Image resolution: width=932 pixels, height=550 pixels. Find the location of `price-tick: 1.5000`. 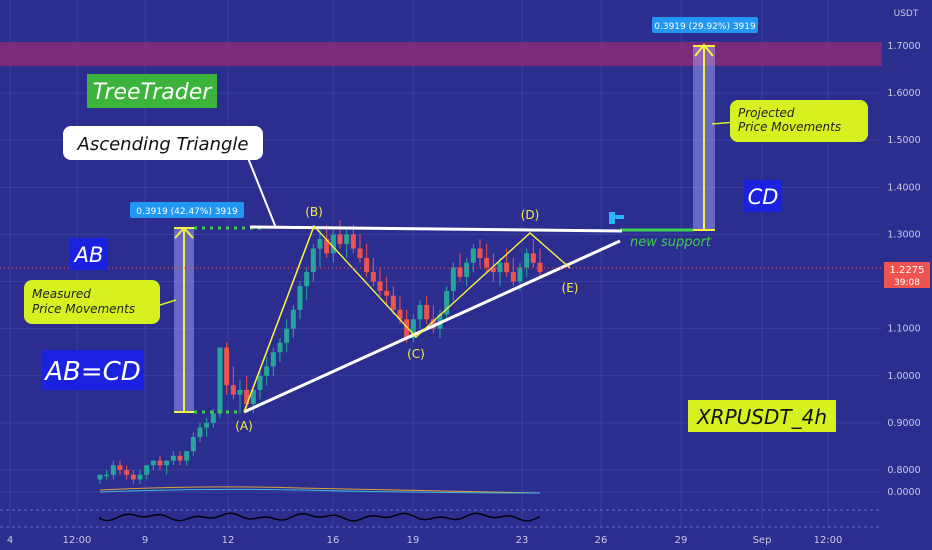

price-tick: 1.5000 is located at coordinates (903, 140).